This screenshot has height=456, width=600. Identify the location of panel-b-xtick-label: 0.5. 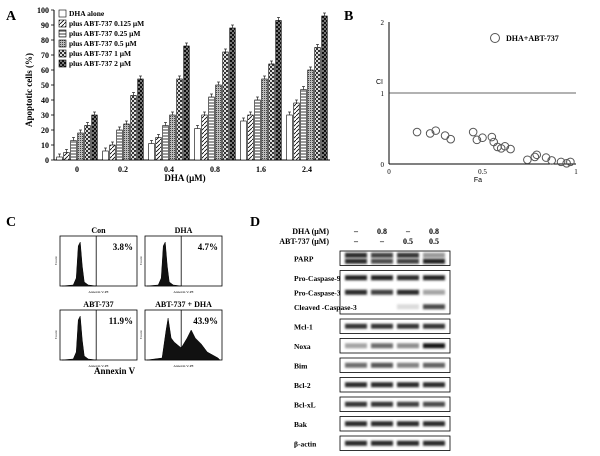
(482, 172).